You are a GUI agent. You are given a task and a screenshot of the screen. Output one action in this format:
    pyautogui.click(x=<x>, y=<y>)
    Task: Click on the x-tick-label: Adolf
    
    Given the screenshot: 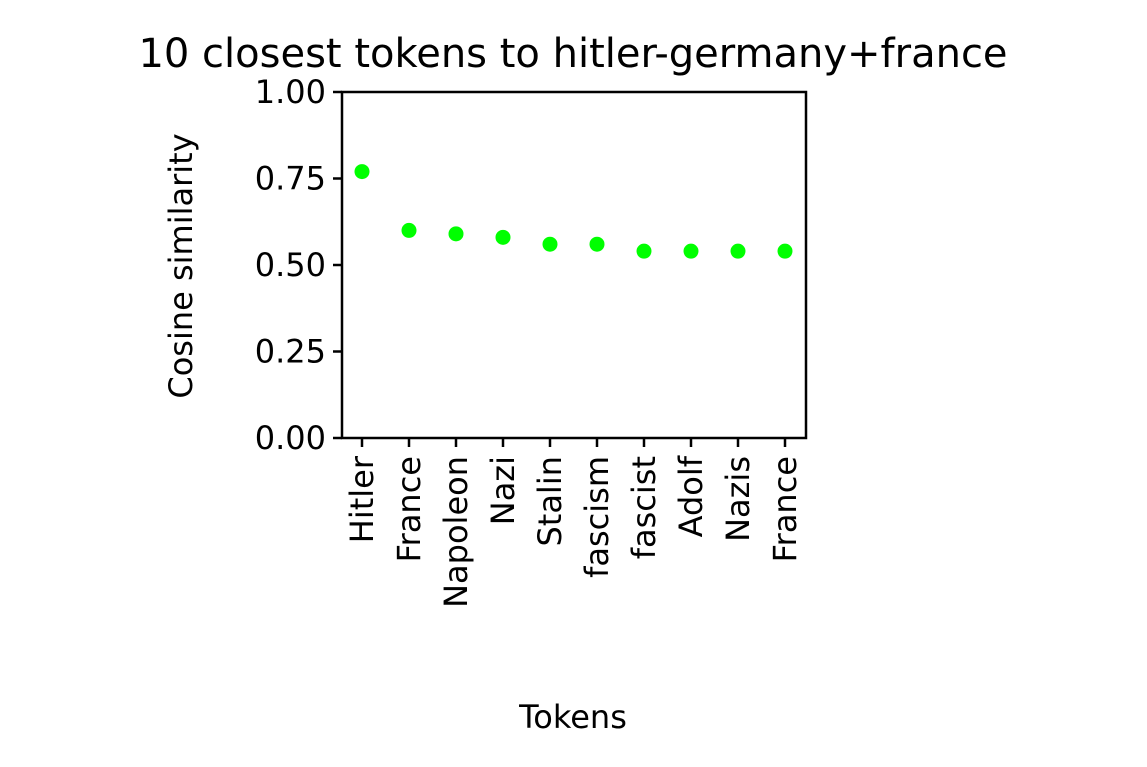 What is the action you would take?
    pyautogui.click(x=691, y=496)
    